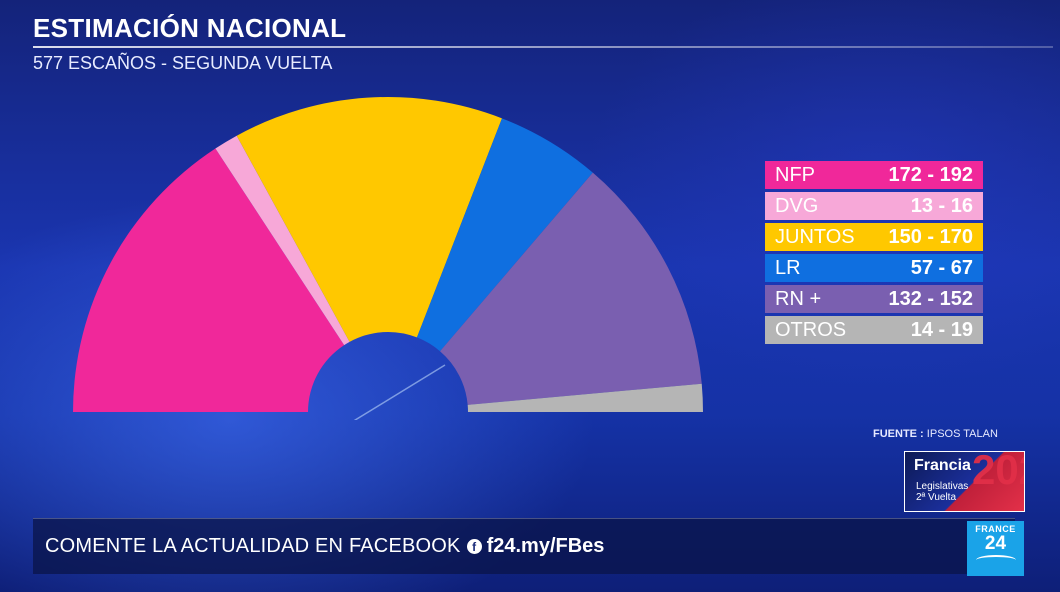 The height and width of the screenshot is (592, 1060). I want to click on legend-label-nfp: NFP, so click(795, 174).